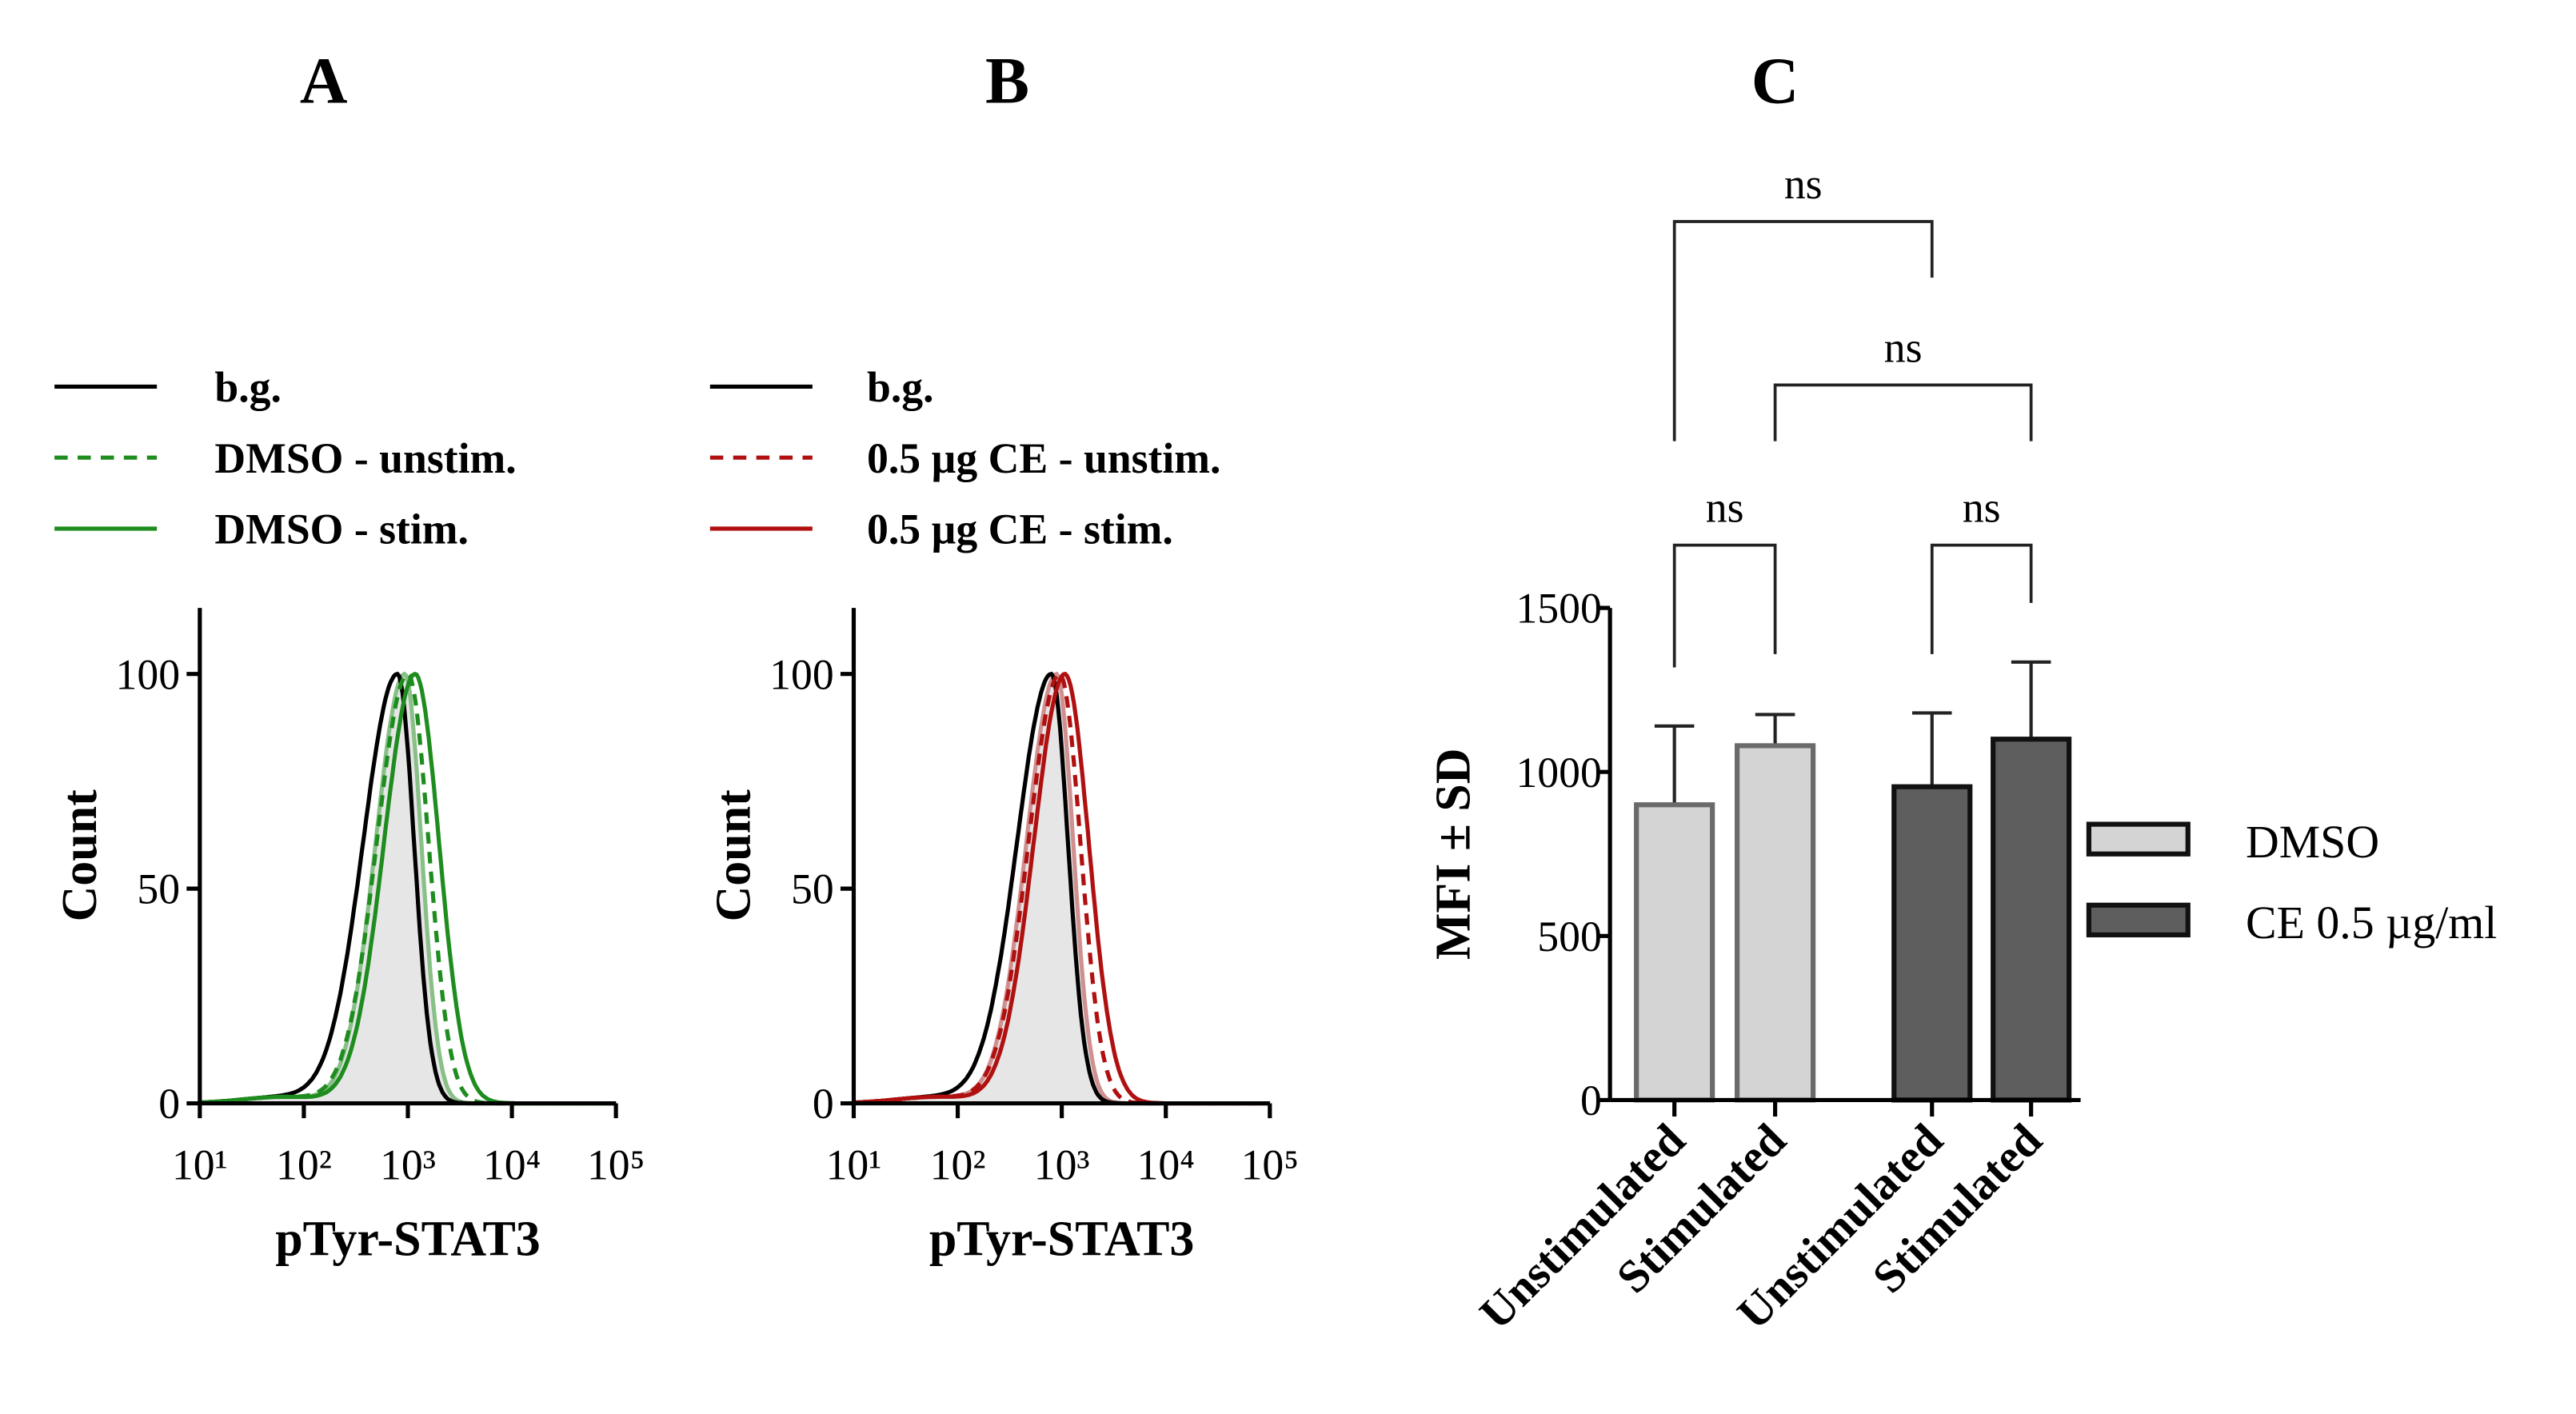 Image resolution: width=2576 pixels, height=1414 pixels. I want to click on x-axis-label-b: pTyr-STAT3, so click(1062, 1239).